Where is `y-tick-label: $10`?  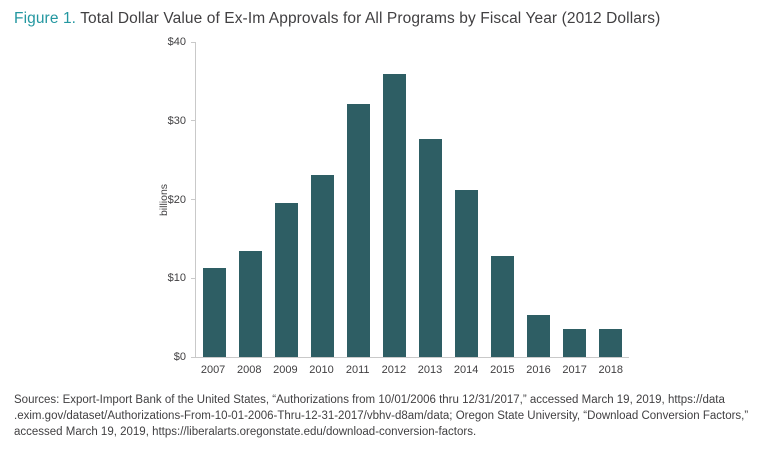 y-tick-label: $10 is located at coordinates (176, 278).